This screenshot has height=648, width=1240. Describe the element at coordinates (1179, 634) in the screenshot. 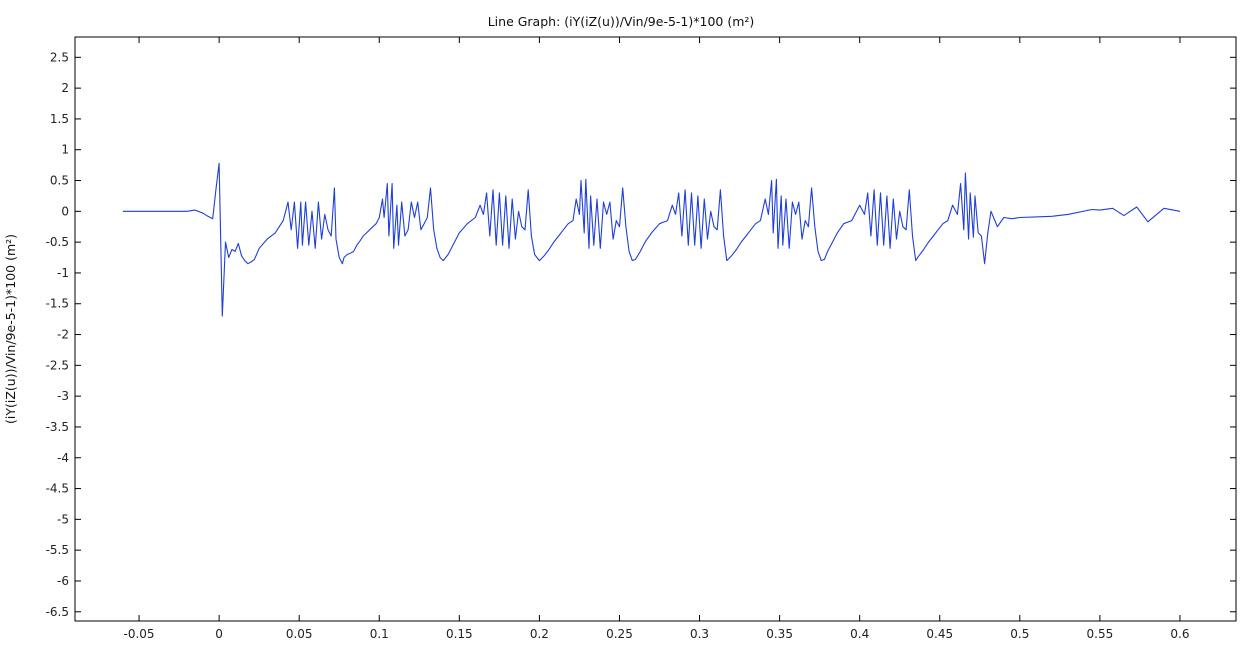

I see `x-tick-label: 0.6` at that location.